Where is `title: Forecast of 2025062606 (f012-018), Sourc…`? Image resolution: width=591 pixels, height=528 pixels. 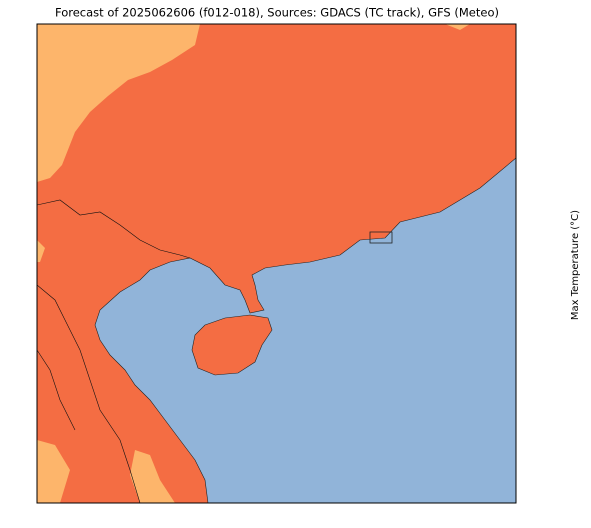 title: Forecast of 2025062606 (f012-018), Sourc… is located at coordinates (277, 13).